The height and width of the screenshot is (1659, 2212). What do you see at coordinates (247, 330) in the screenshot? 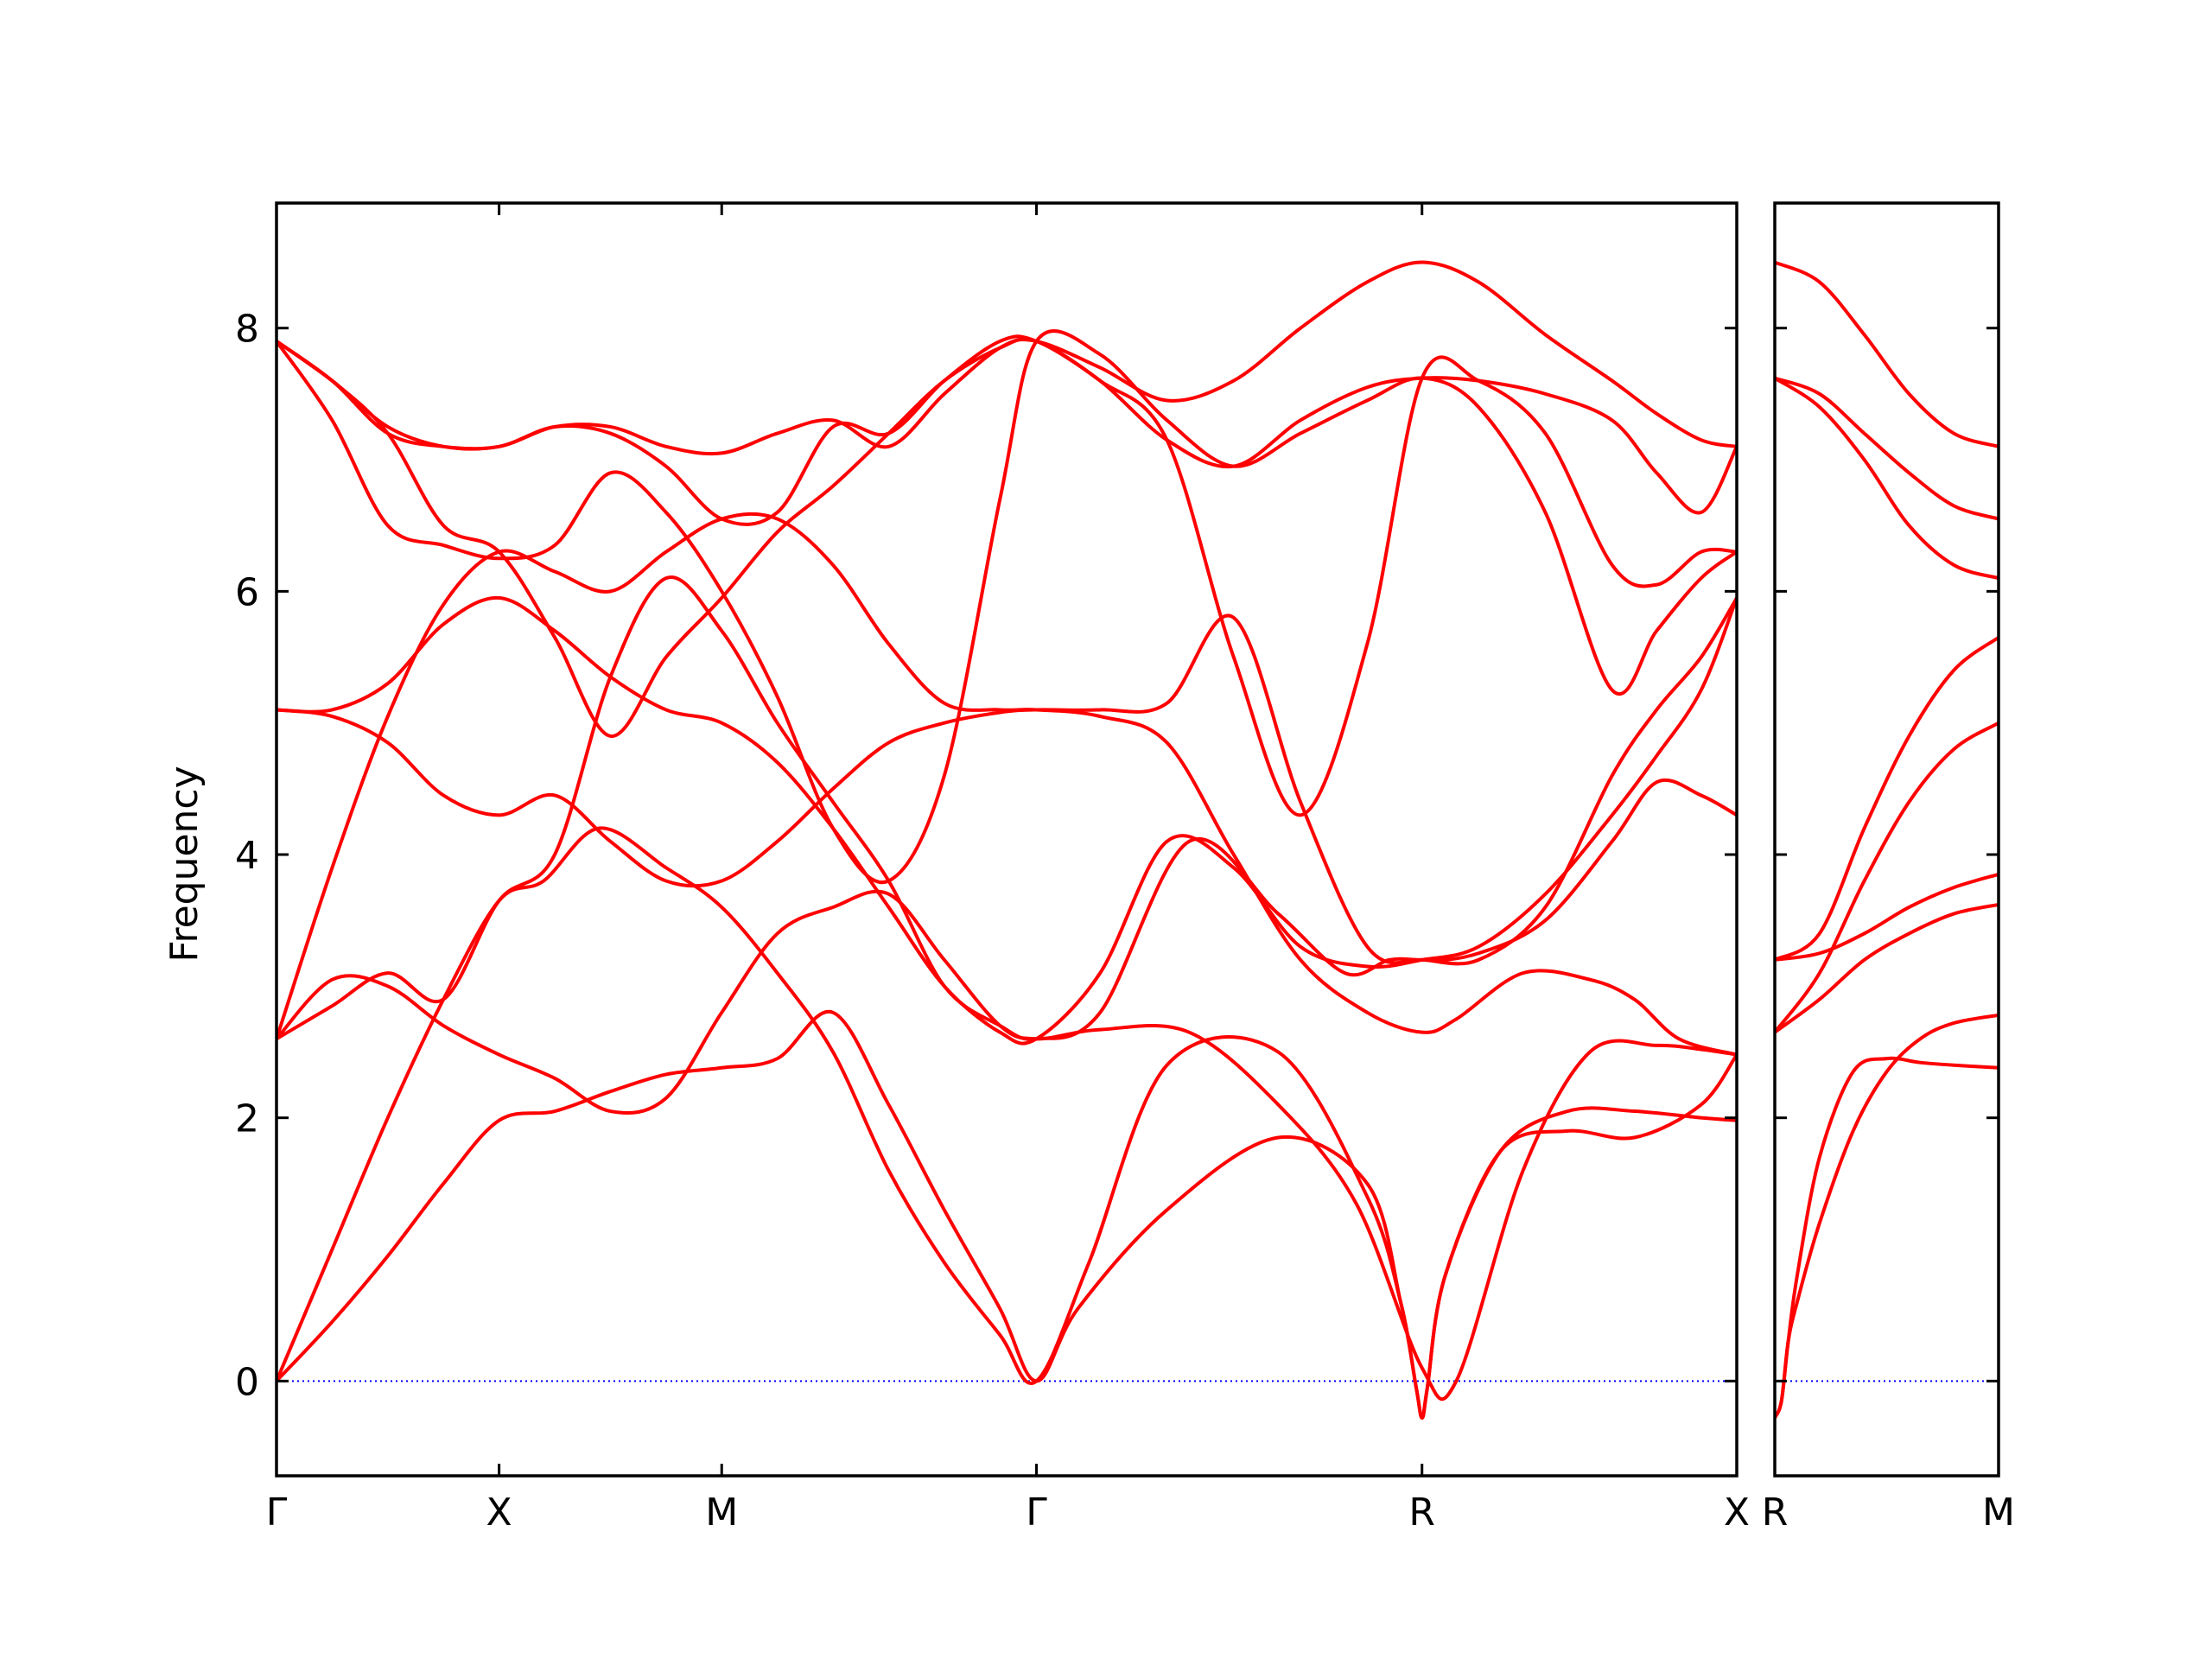
I see `y-tick-label: 8` at bounding box center [247, 330].